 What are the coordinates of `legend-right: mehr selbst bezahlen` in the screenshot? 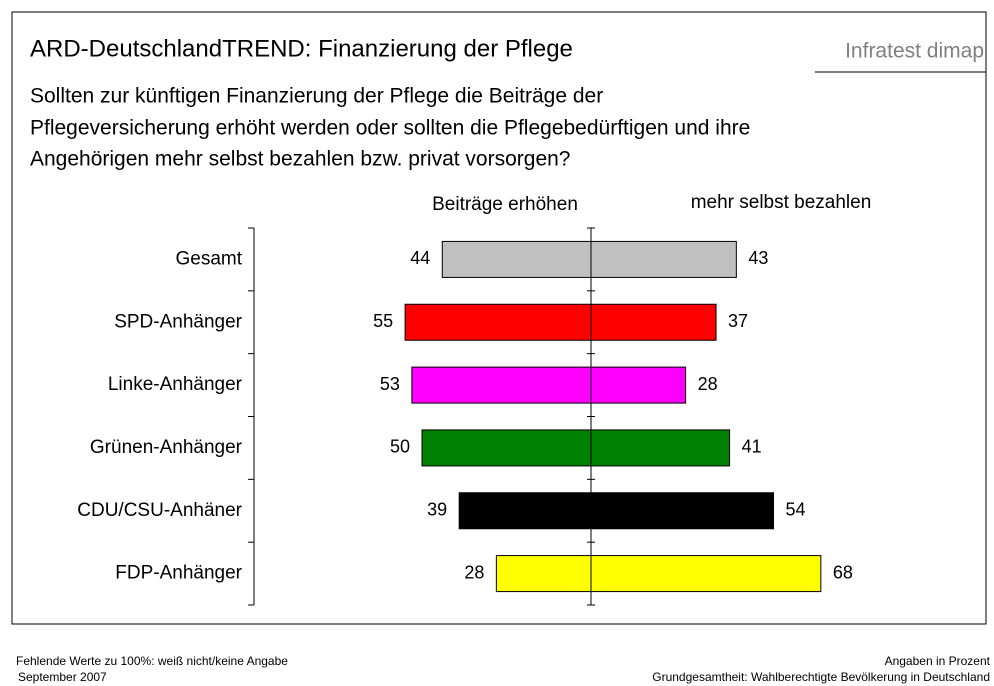 It's located at (781, 202).